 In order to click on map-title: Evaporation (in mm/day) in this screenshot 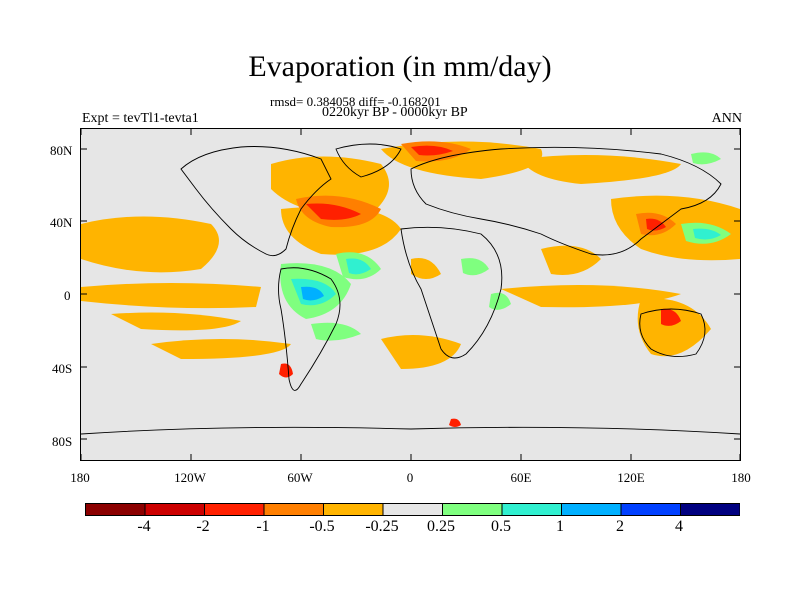, I will do `click(400, 66)`.